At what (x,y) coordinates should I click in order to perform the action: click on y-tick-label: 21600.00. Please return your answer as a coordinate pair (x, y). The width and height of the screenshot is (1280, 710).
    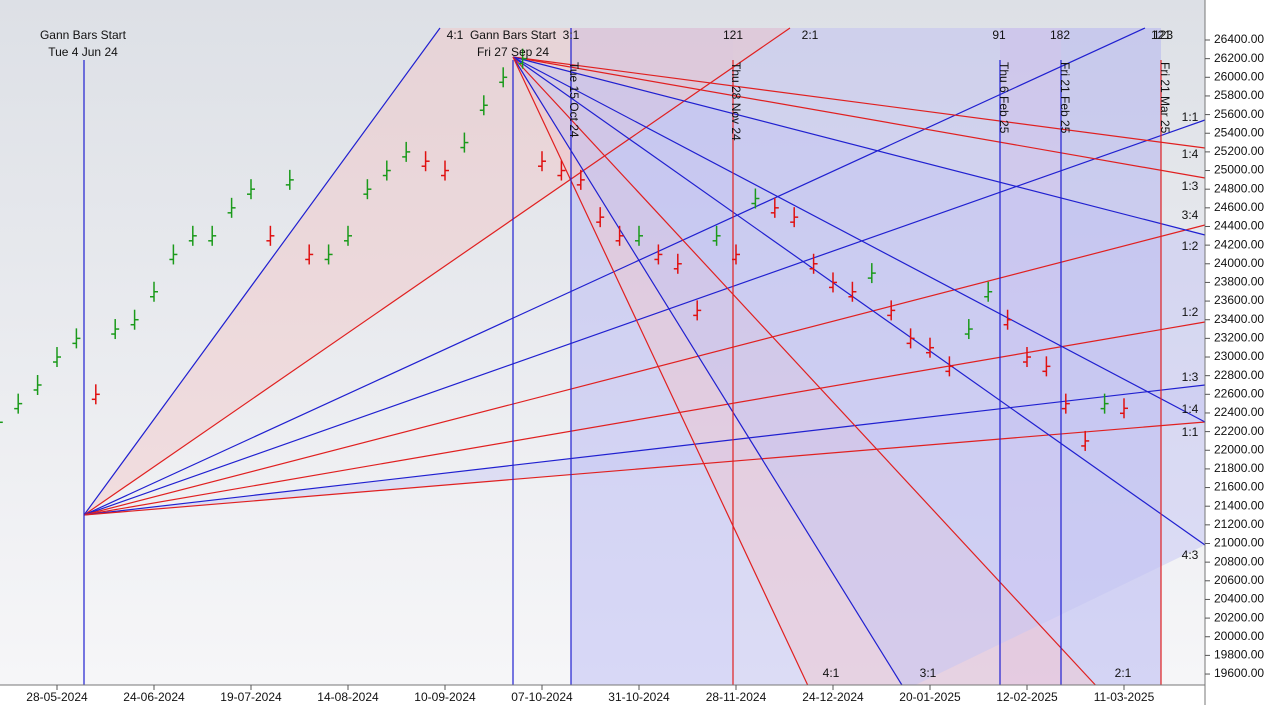
    Looking at the image, I should click on (1239, 487).